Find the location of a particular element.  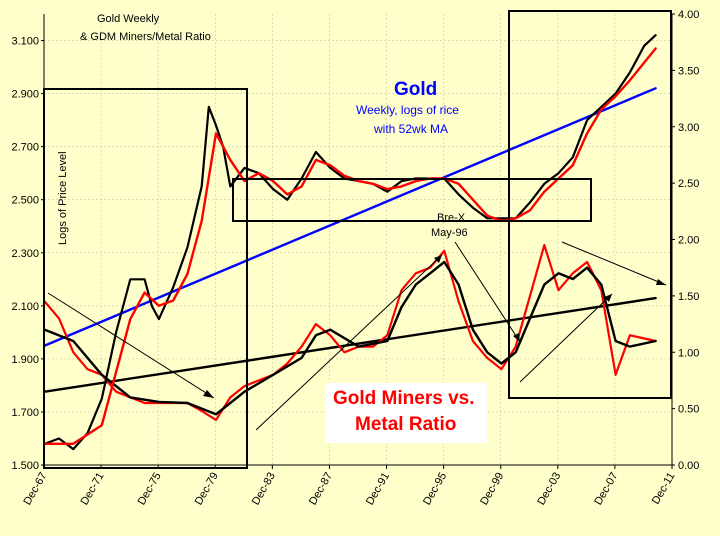

brex-label-1: Bre-X is located at coordinates (451, 218).